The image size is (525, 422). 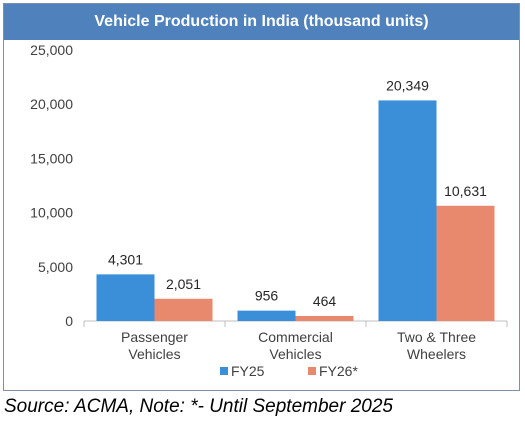 What do you see at coordinates (267, 296) in the screenshot?
I see `data-label: 956` at bounding box center [267, 296].